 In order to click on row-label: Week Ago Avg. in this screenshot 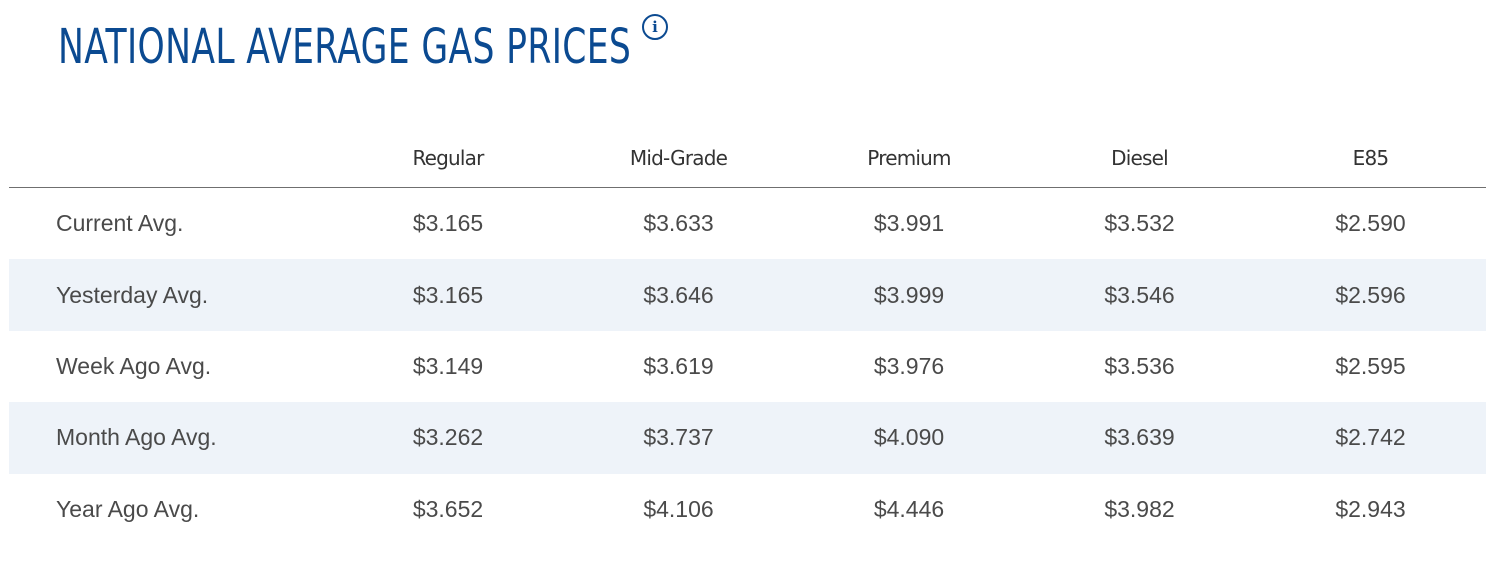, I will do `click(134, 365)`.